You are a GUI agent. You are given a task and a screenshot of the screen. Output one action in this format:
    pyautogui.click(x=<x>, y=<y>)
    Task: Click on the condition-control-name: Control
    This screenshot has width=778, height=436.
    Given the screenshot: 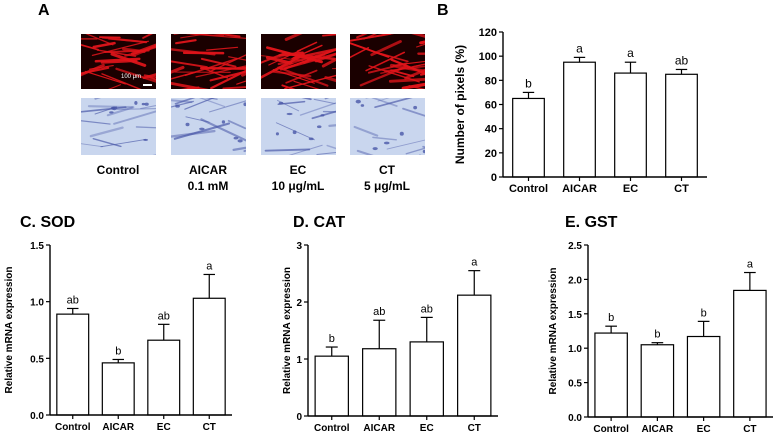 What is the action you would take?
    pyautogui.click(x=118, y=170)
    